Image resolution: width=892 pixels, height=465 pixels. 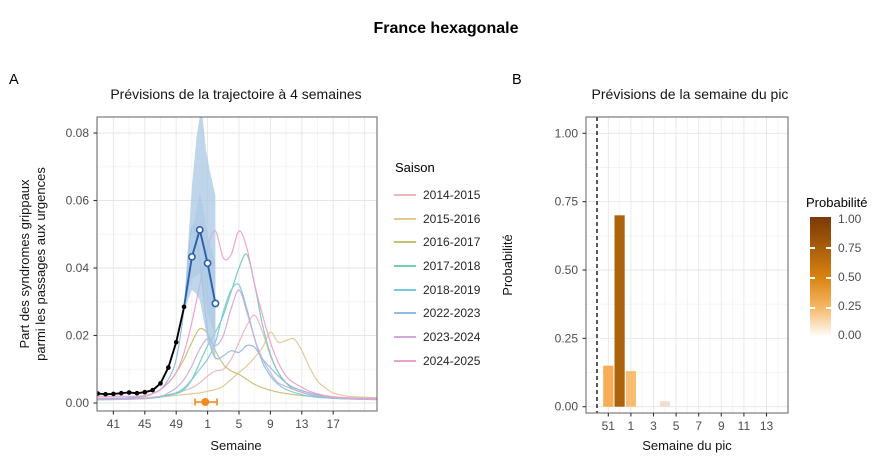 I want to click on legend-item: 2022-2023, so click(x=449, y=313).